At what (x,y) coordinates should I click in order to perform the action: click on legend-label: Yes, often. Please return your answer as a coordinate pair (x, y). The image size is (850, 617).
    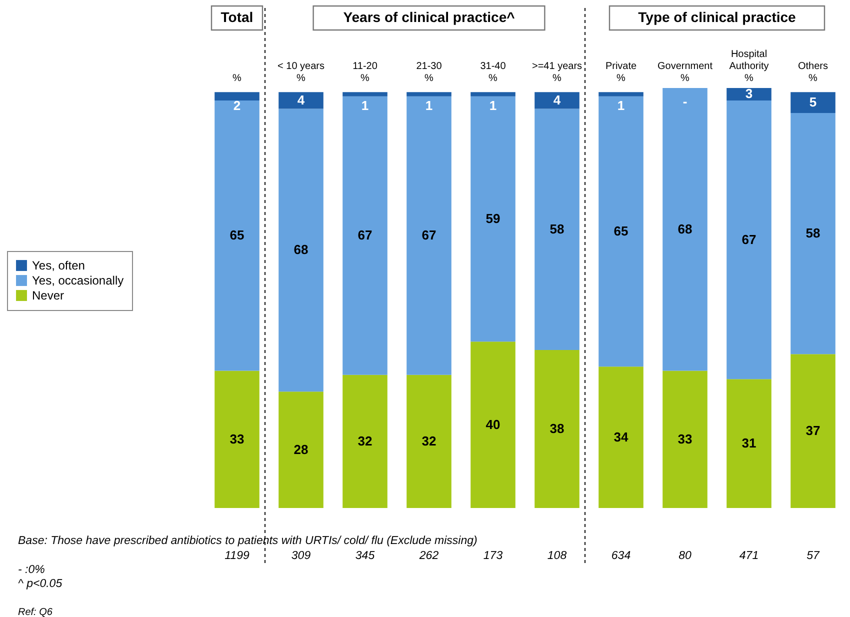
    Looking at the image, I should click on (58, 265).